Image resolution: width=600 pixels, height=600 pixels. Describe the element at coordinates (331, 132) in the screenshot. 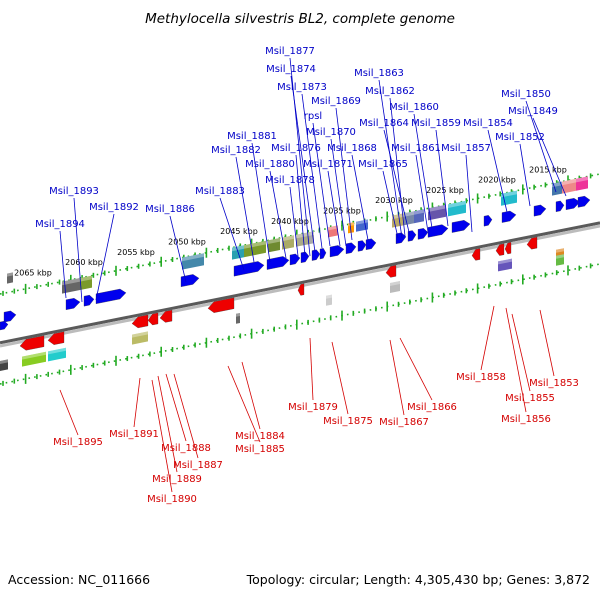

I see `forward-gene-label: Msil_1870` at that location.